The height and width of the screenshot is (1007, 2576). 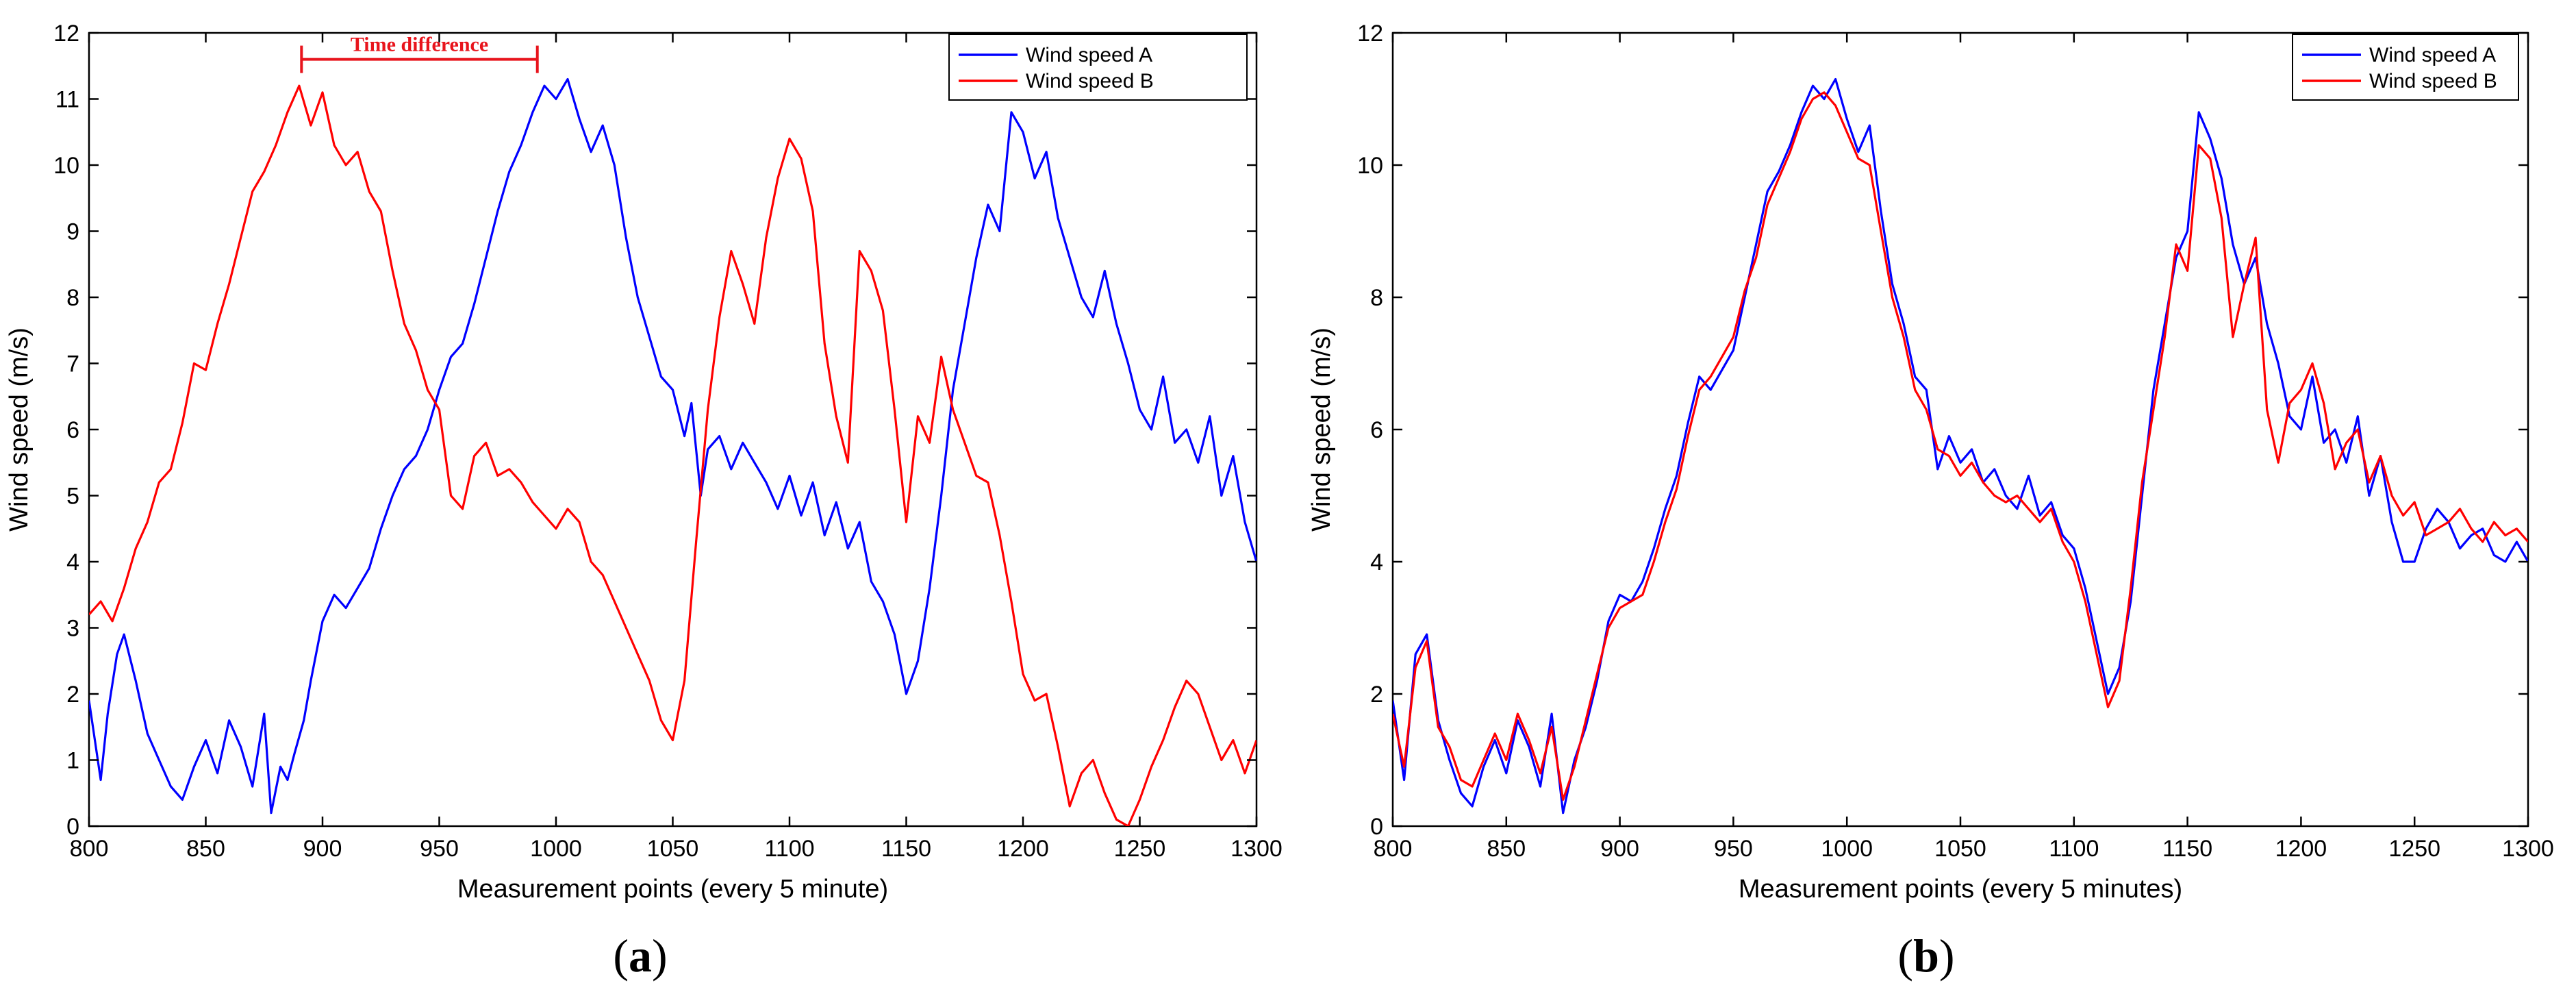 I want to click on panel-label-letter: b, so click(x=1926, y=956).